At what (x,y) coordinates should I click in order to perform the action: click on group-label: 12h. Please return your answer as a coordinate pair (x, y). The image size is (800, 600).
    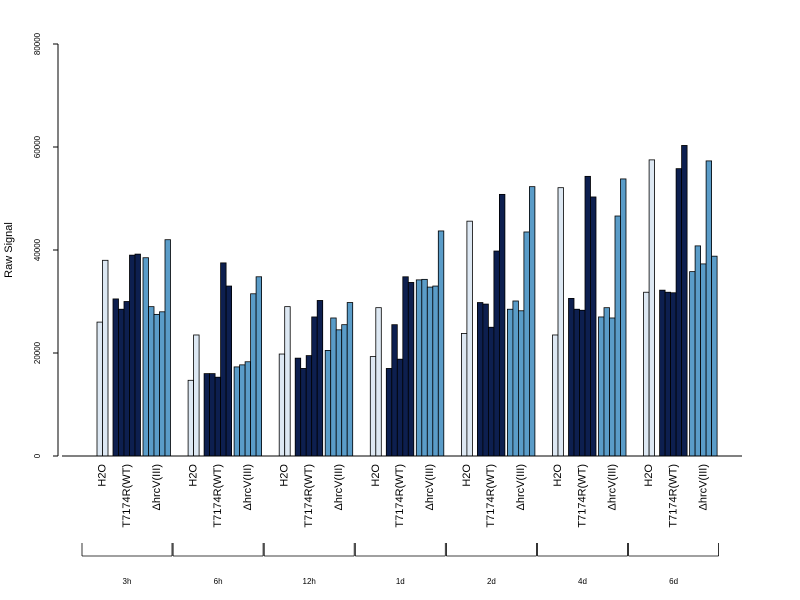
    Looking at the image, I should click on (309, 581).